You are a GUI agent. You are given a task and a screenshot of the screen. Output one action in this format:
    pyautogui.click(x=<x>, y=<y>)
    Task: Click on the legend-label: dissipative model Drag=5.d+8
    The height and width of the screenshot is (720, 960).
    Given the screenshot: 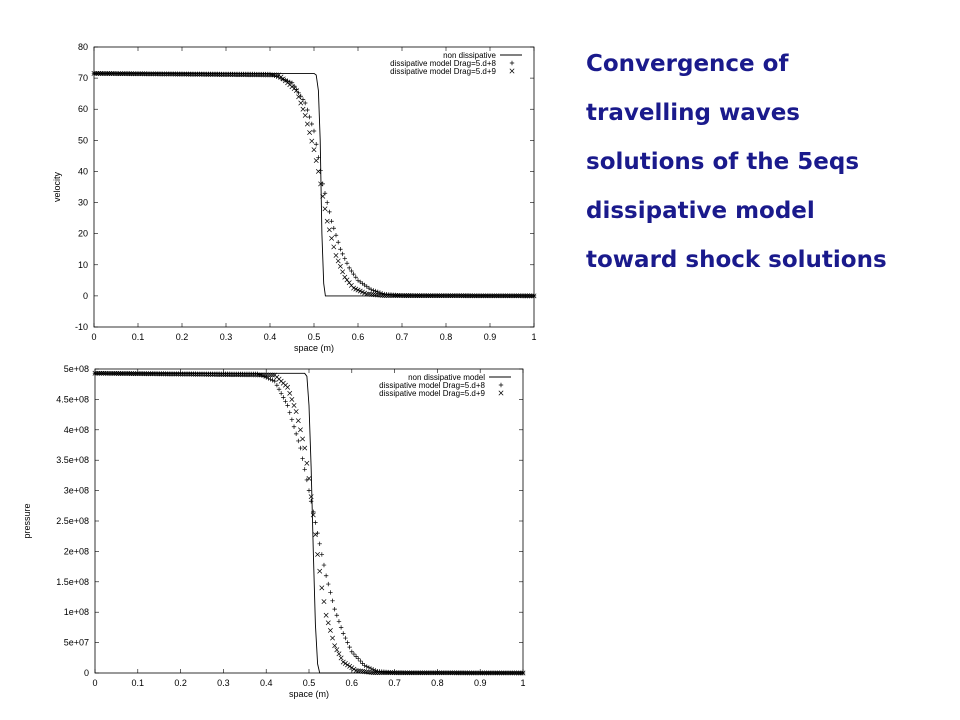 What is the action you would take?
    pyautogui.click(x=443, y=63)
    